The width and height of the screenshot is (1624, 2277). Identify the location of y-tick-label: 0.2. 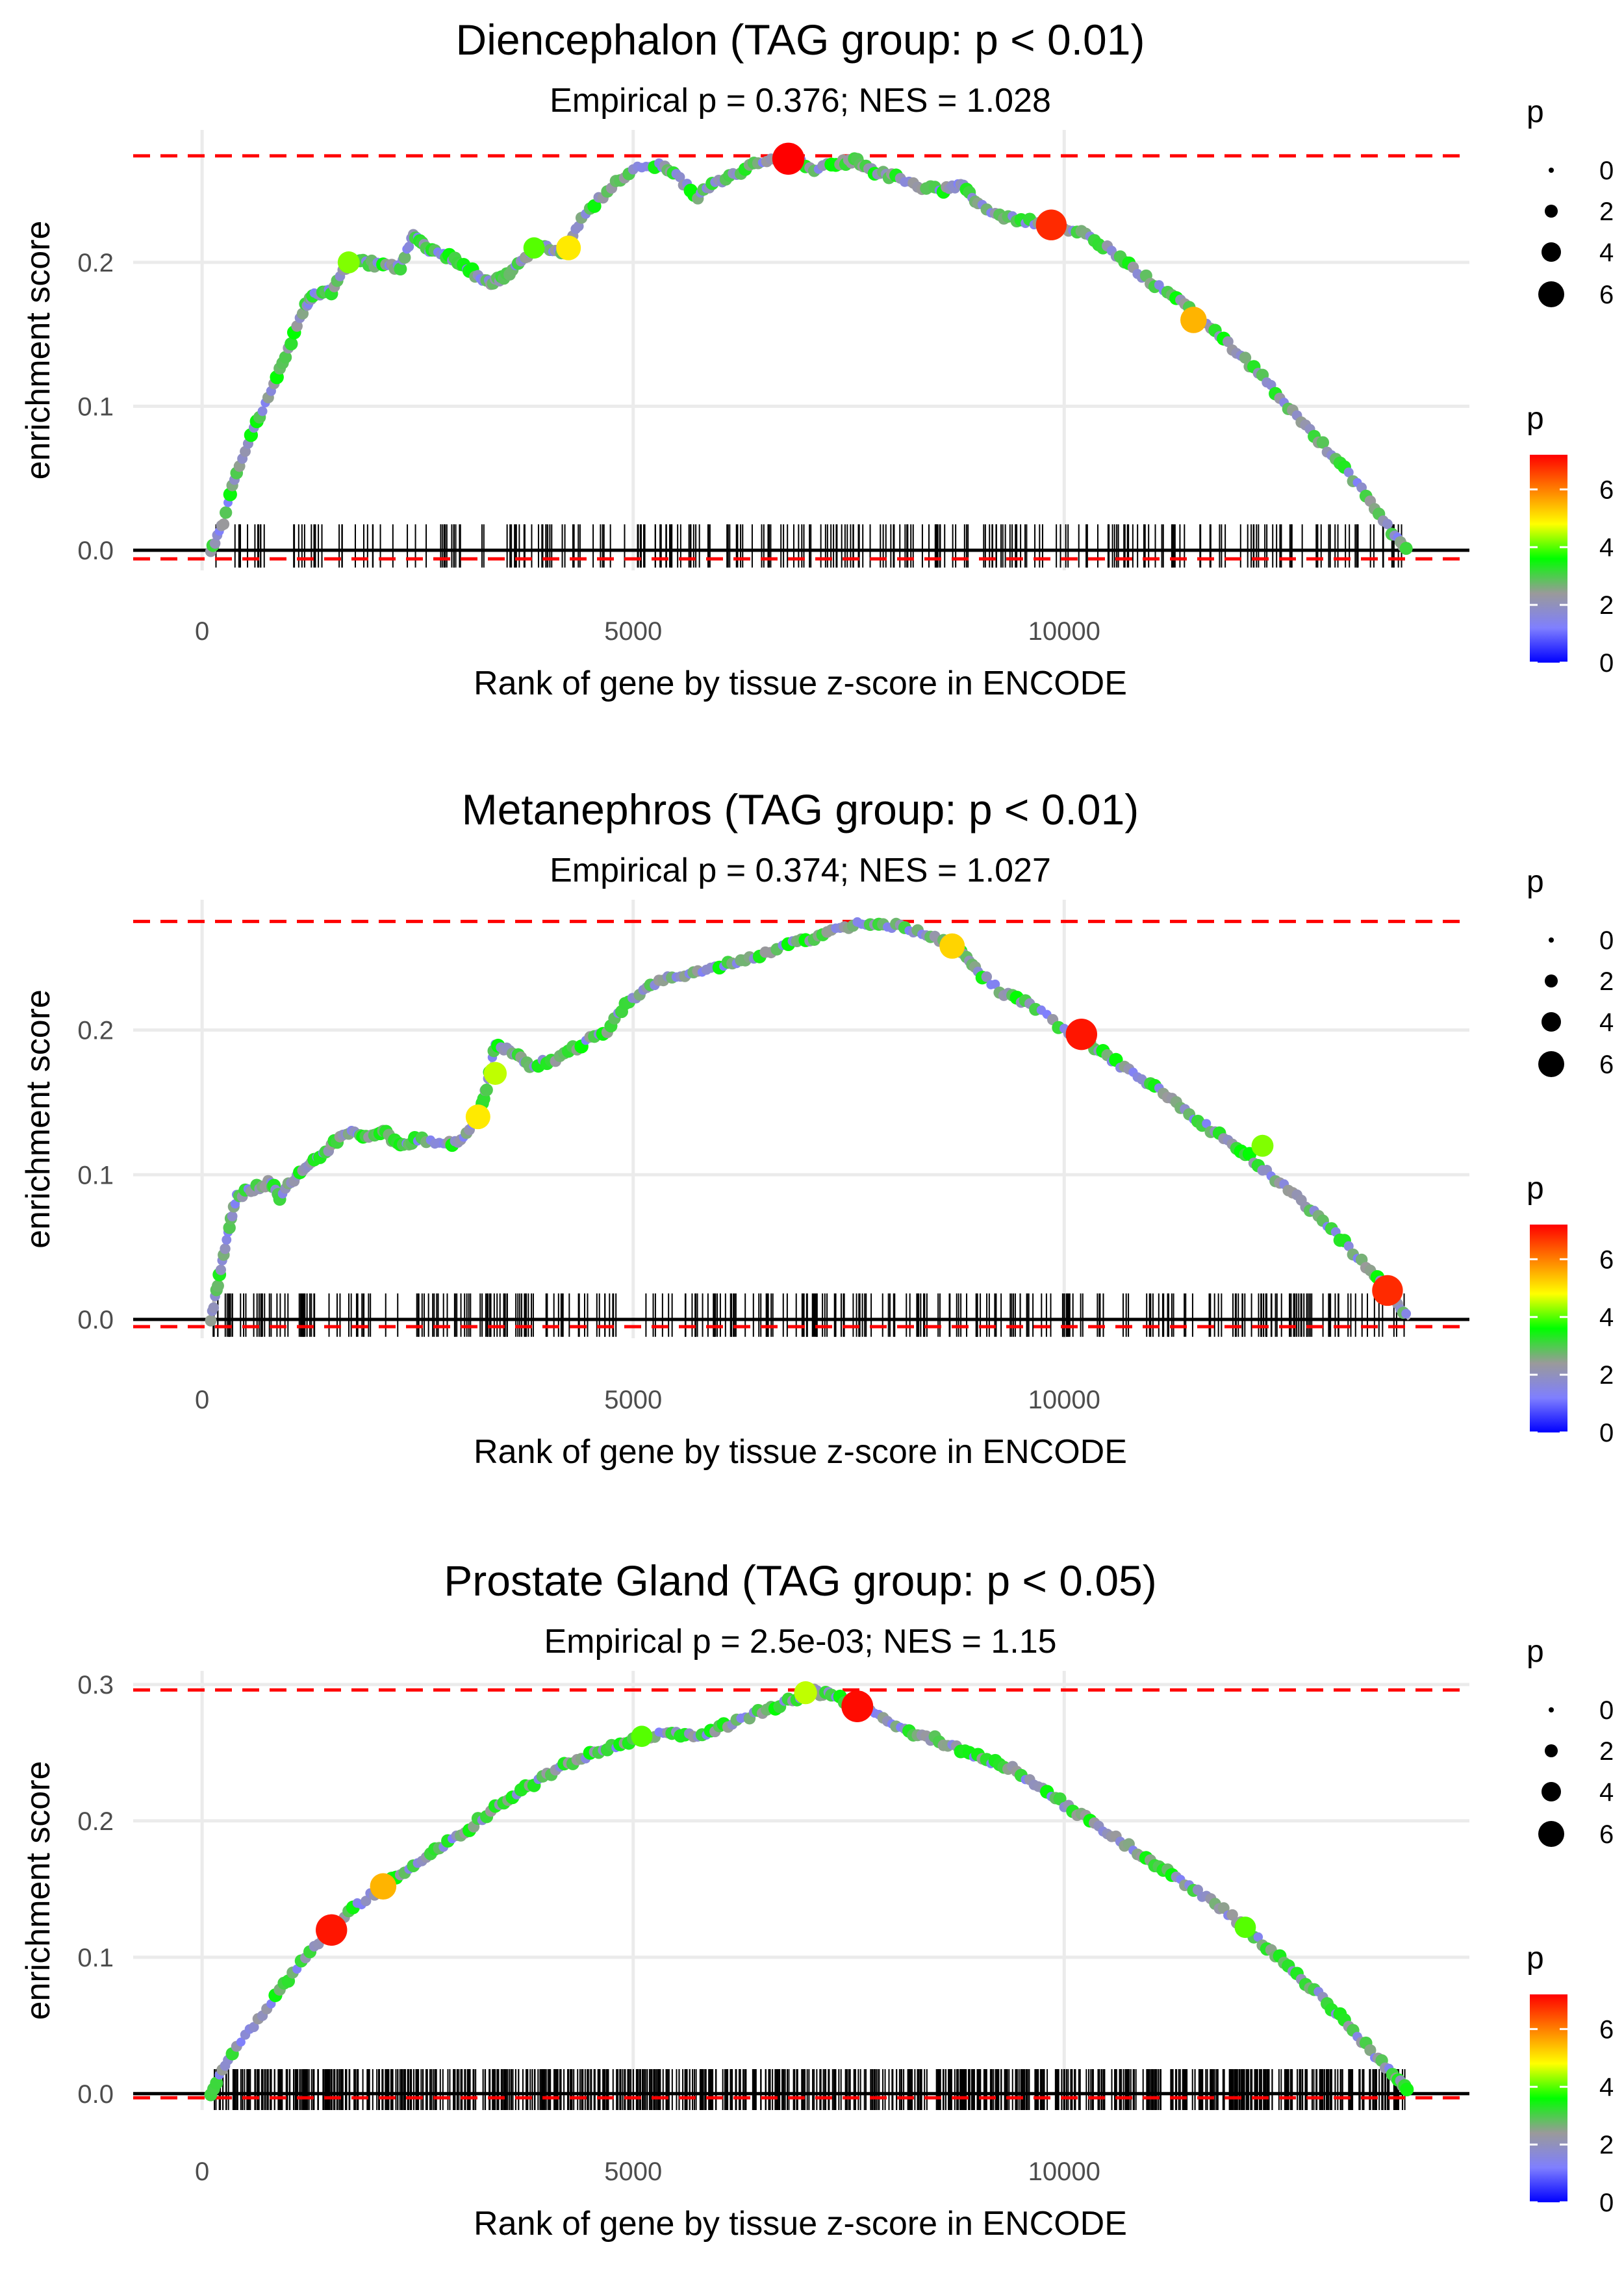
(95, 1822).